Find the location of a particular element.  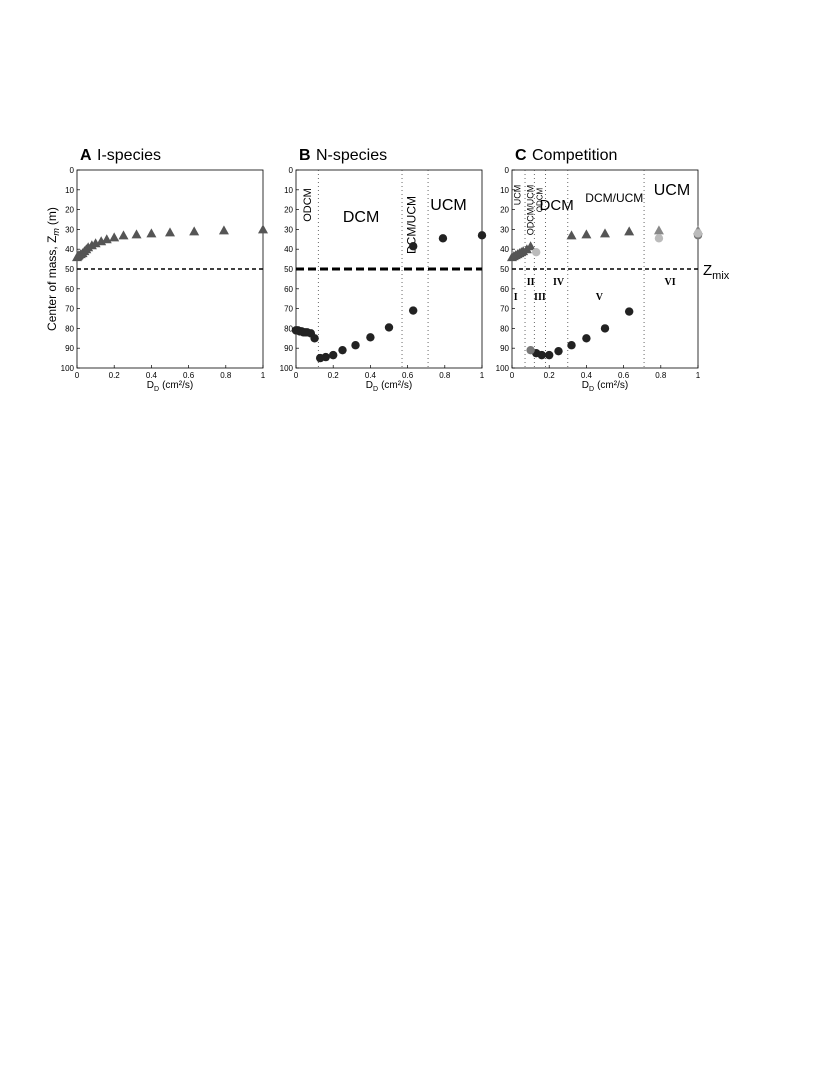

region-number: VI is located at coordinates (670, 282).